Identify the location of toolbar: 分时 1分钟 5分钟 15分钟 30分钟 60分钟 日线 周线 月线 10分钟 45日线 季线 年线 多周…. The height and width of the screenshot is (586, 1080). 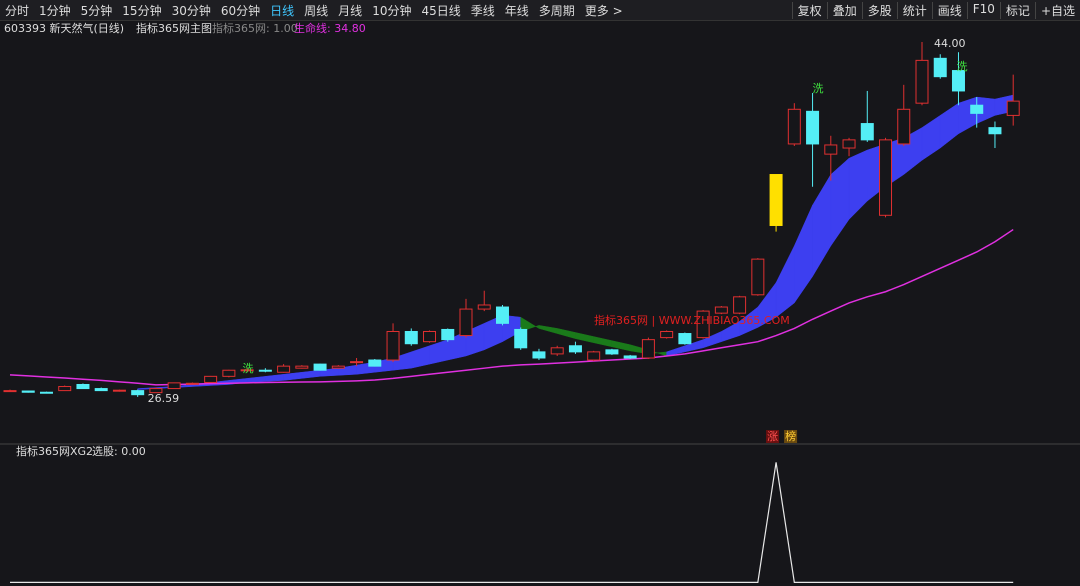
(540, 10).